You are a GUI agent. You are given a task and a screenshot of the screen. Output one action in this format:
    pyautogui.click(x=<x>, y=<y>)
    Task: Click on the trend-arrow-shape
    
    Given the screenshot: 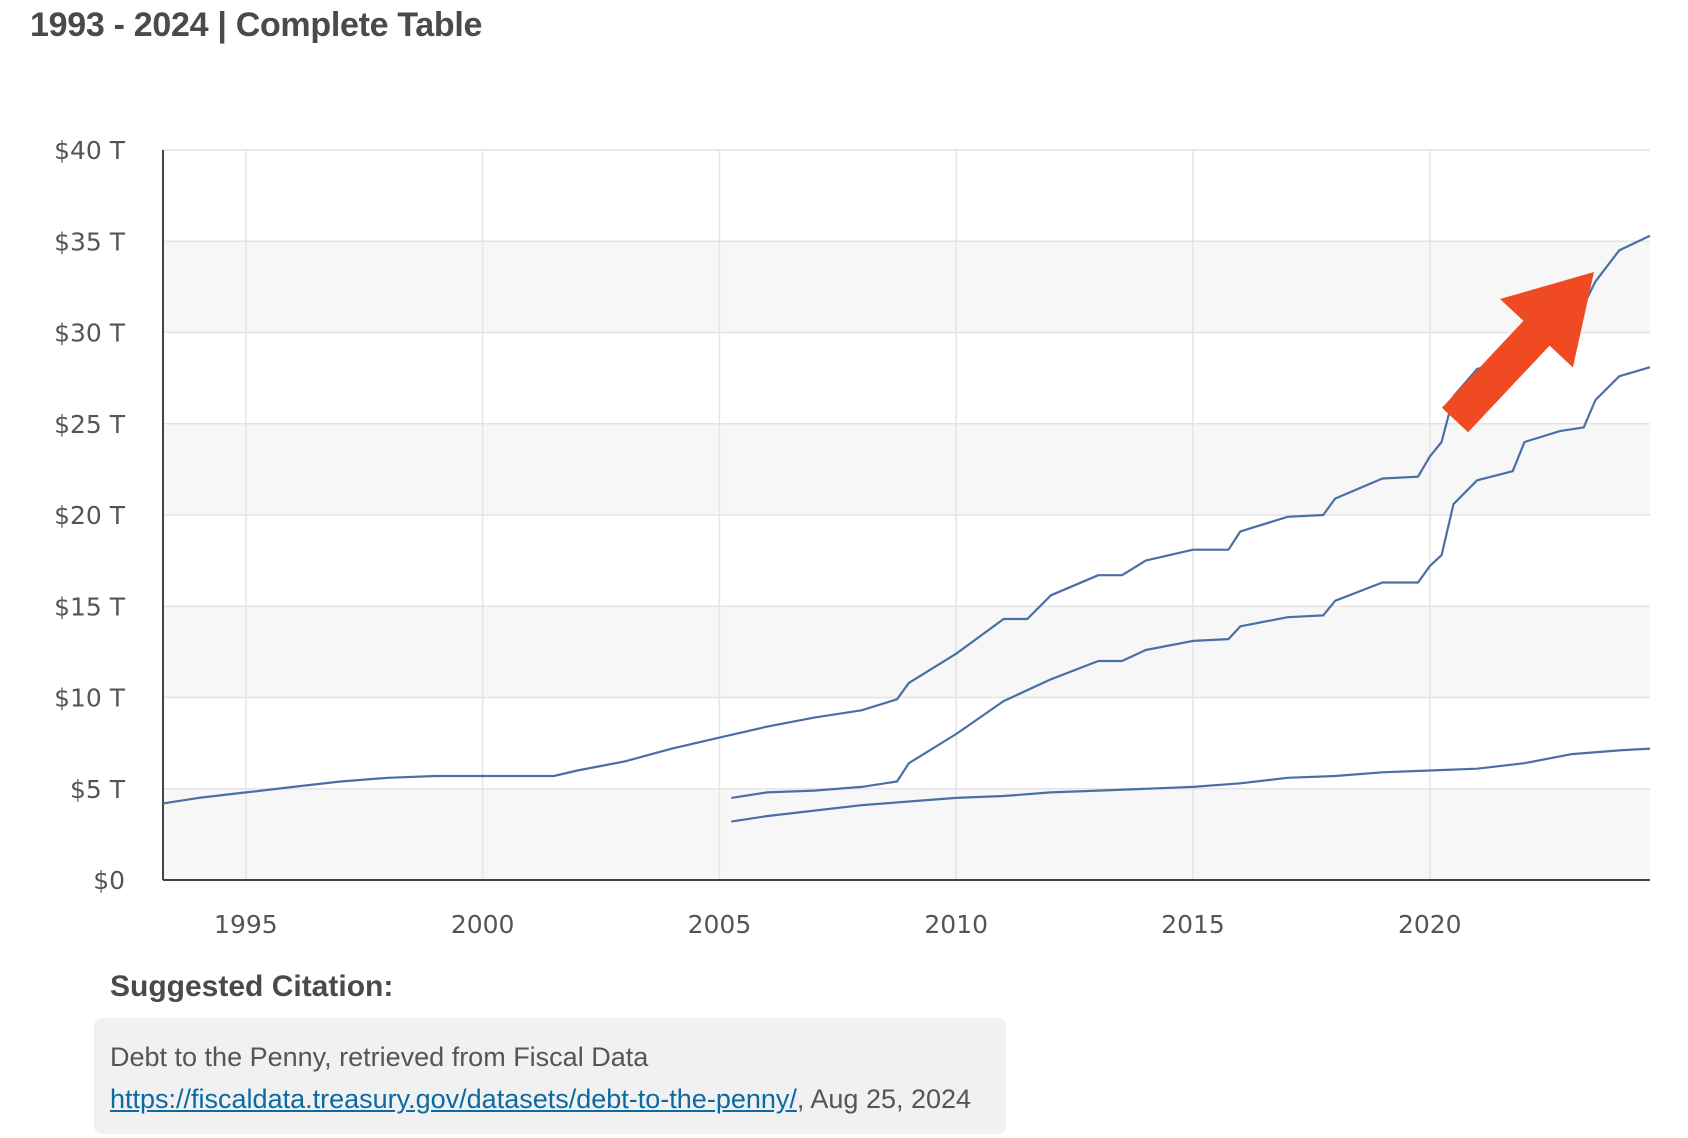 What is the action you would take?
    pyautogui.click(x=1517, y=352)
    